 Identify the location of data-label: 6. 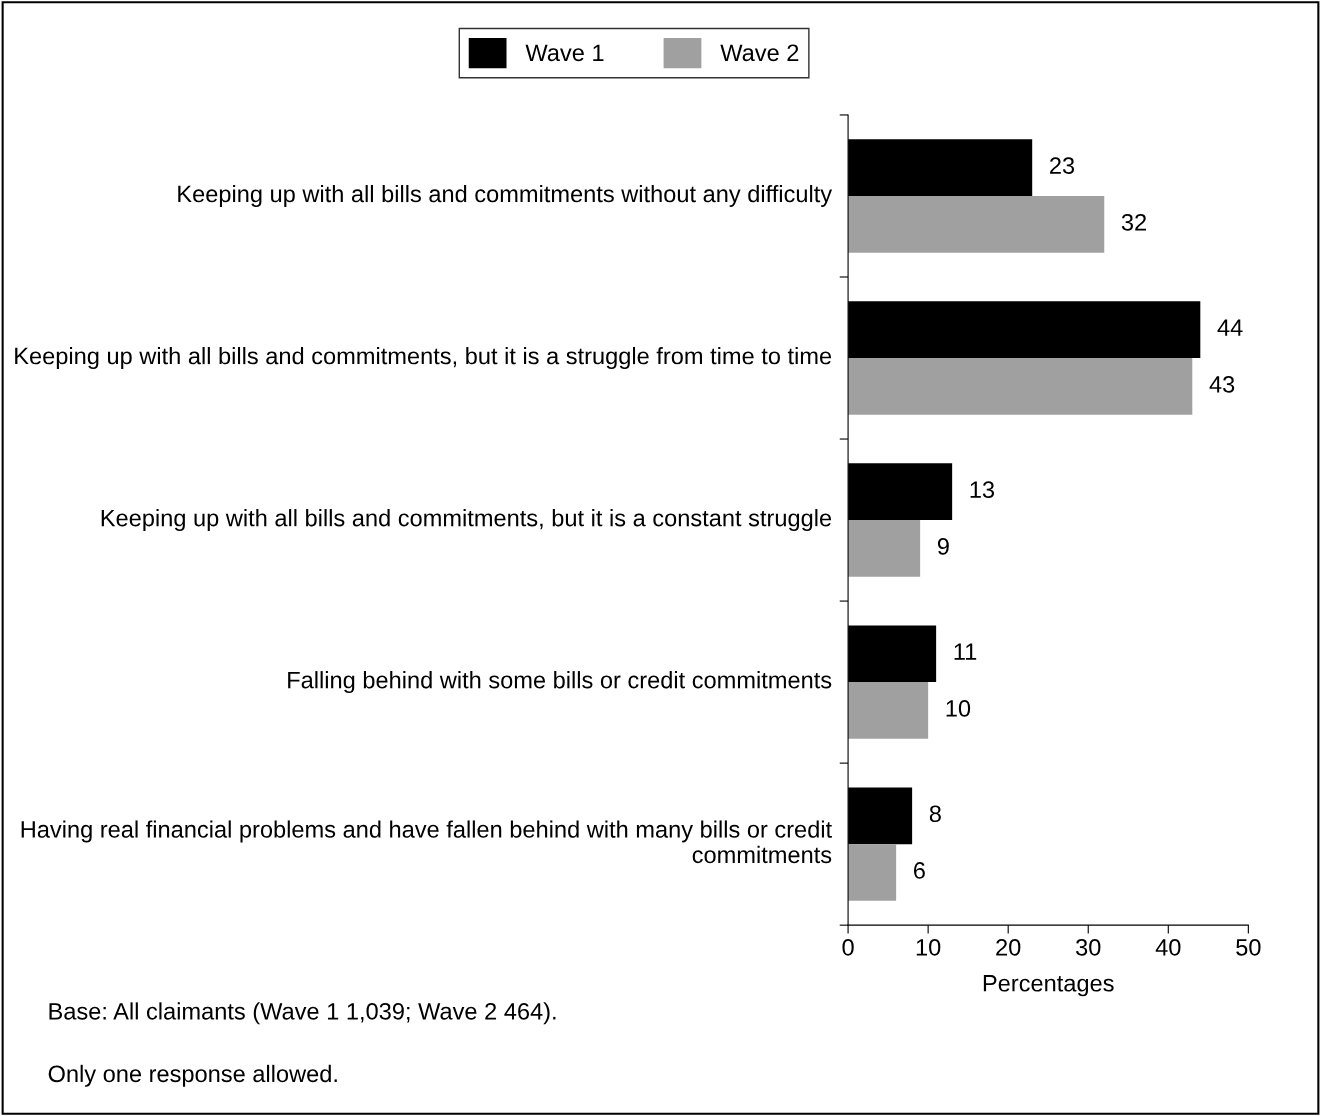
(919, 870).